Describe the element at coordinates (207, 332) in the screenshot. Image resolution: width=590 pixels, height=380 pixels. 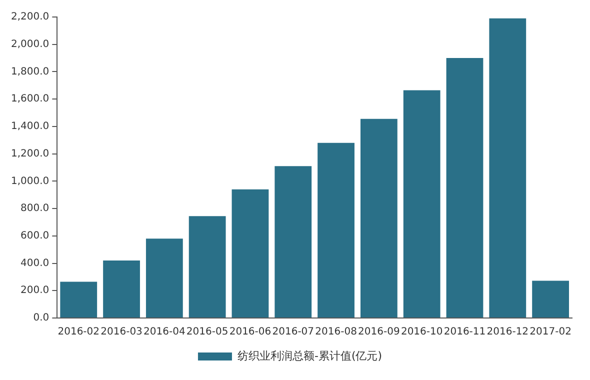
I see `x-tick-label: 2016-05` at that location.